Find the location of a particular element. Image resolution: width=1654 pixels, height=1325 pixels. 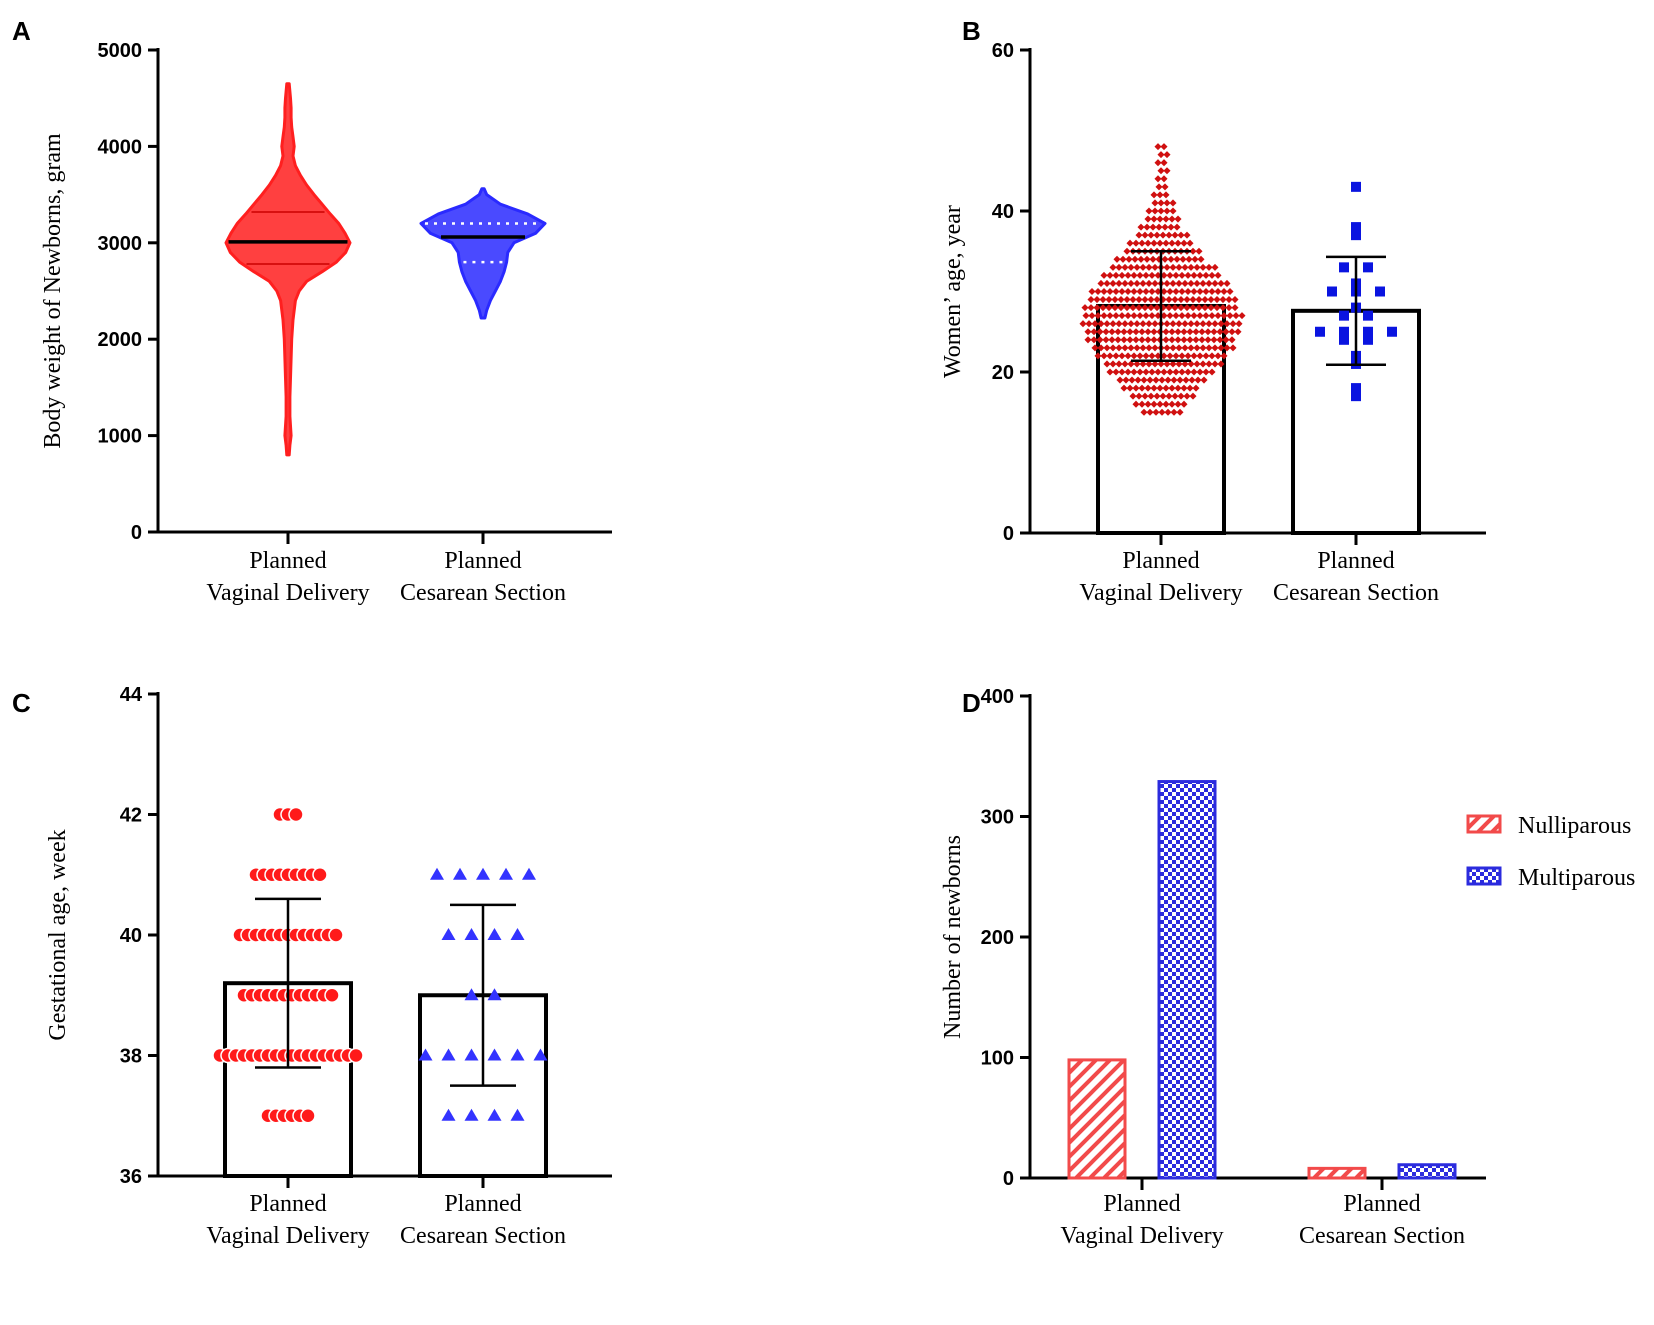

y-tick-label: 44 is located at coordinates (131, 695).